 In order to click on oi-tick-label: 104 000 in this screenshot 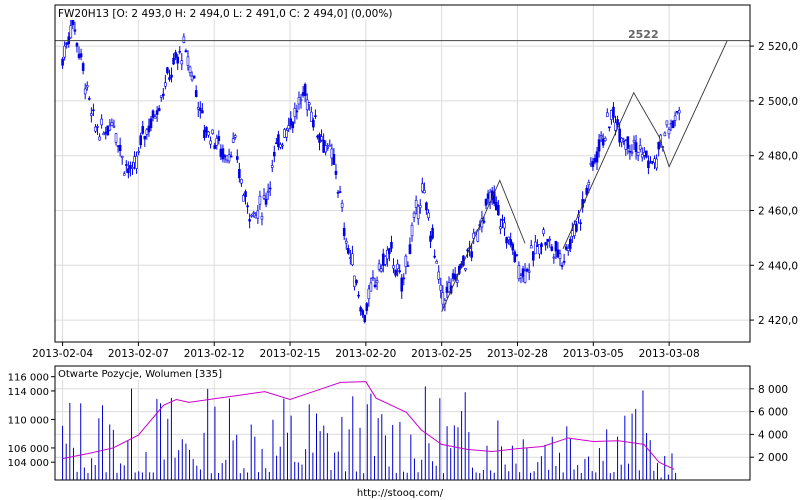, I will do `click(28, 463)`.